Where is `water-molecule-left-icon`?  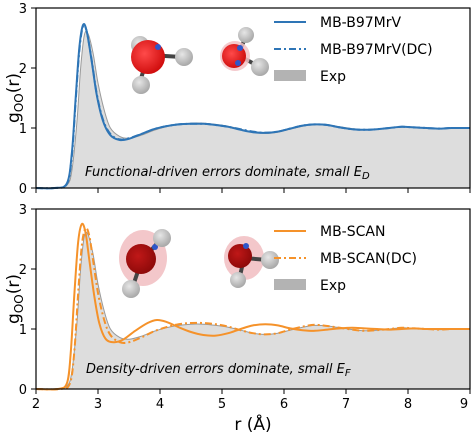
water-molecule-left-icon is located at coordinates (162, 65).